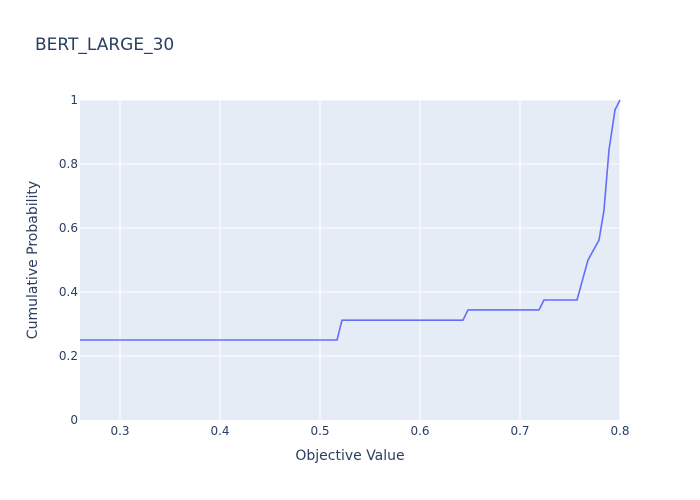 This screenshot has height=500, width=700. What do you see at coordinates (119, 431) in the screenshot?
I see `x-tick-label: 0.3` at bounding box center [119, 431].